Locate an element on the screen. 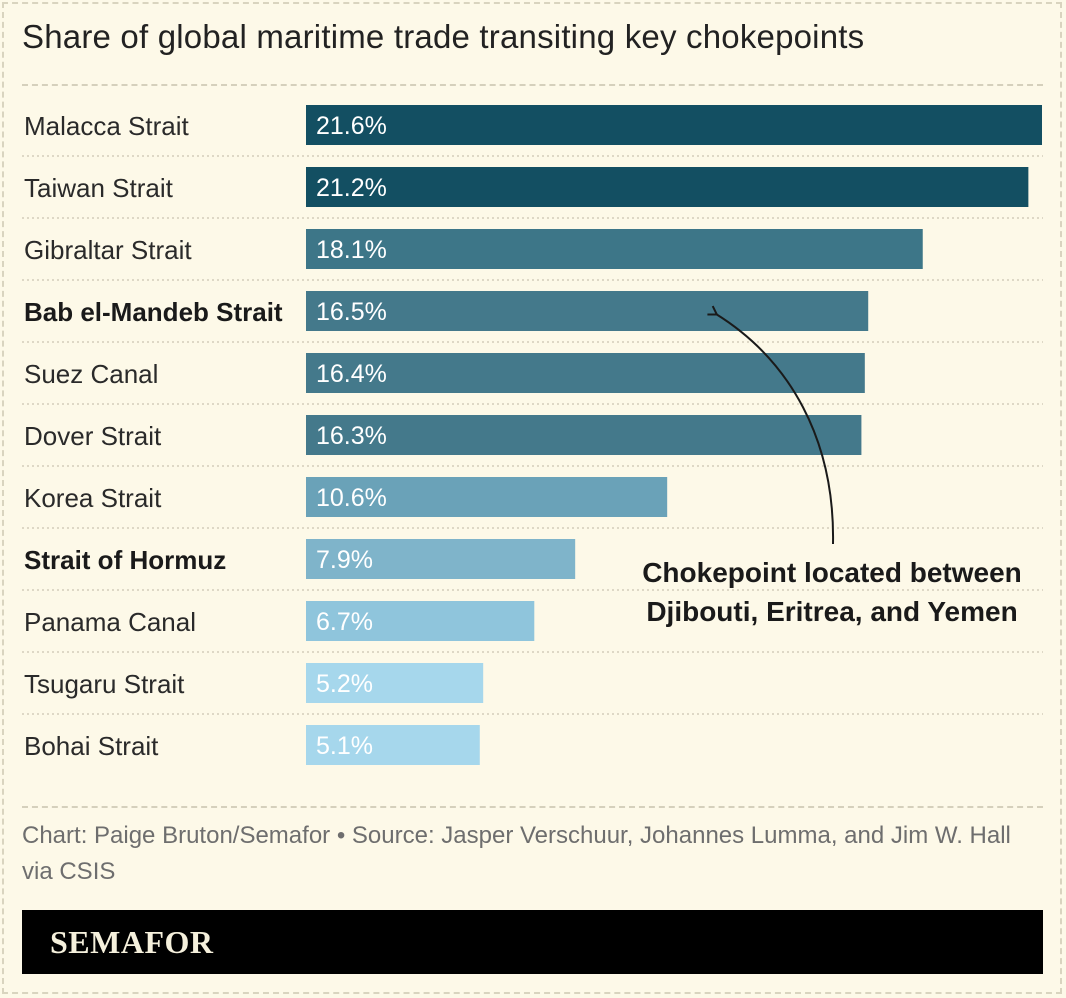  value-label: 5.1% is located at coordinates (344, 746).